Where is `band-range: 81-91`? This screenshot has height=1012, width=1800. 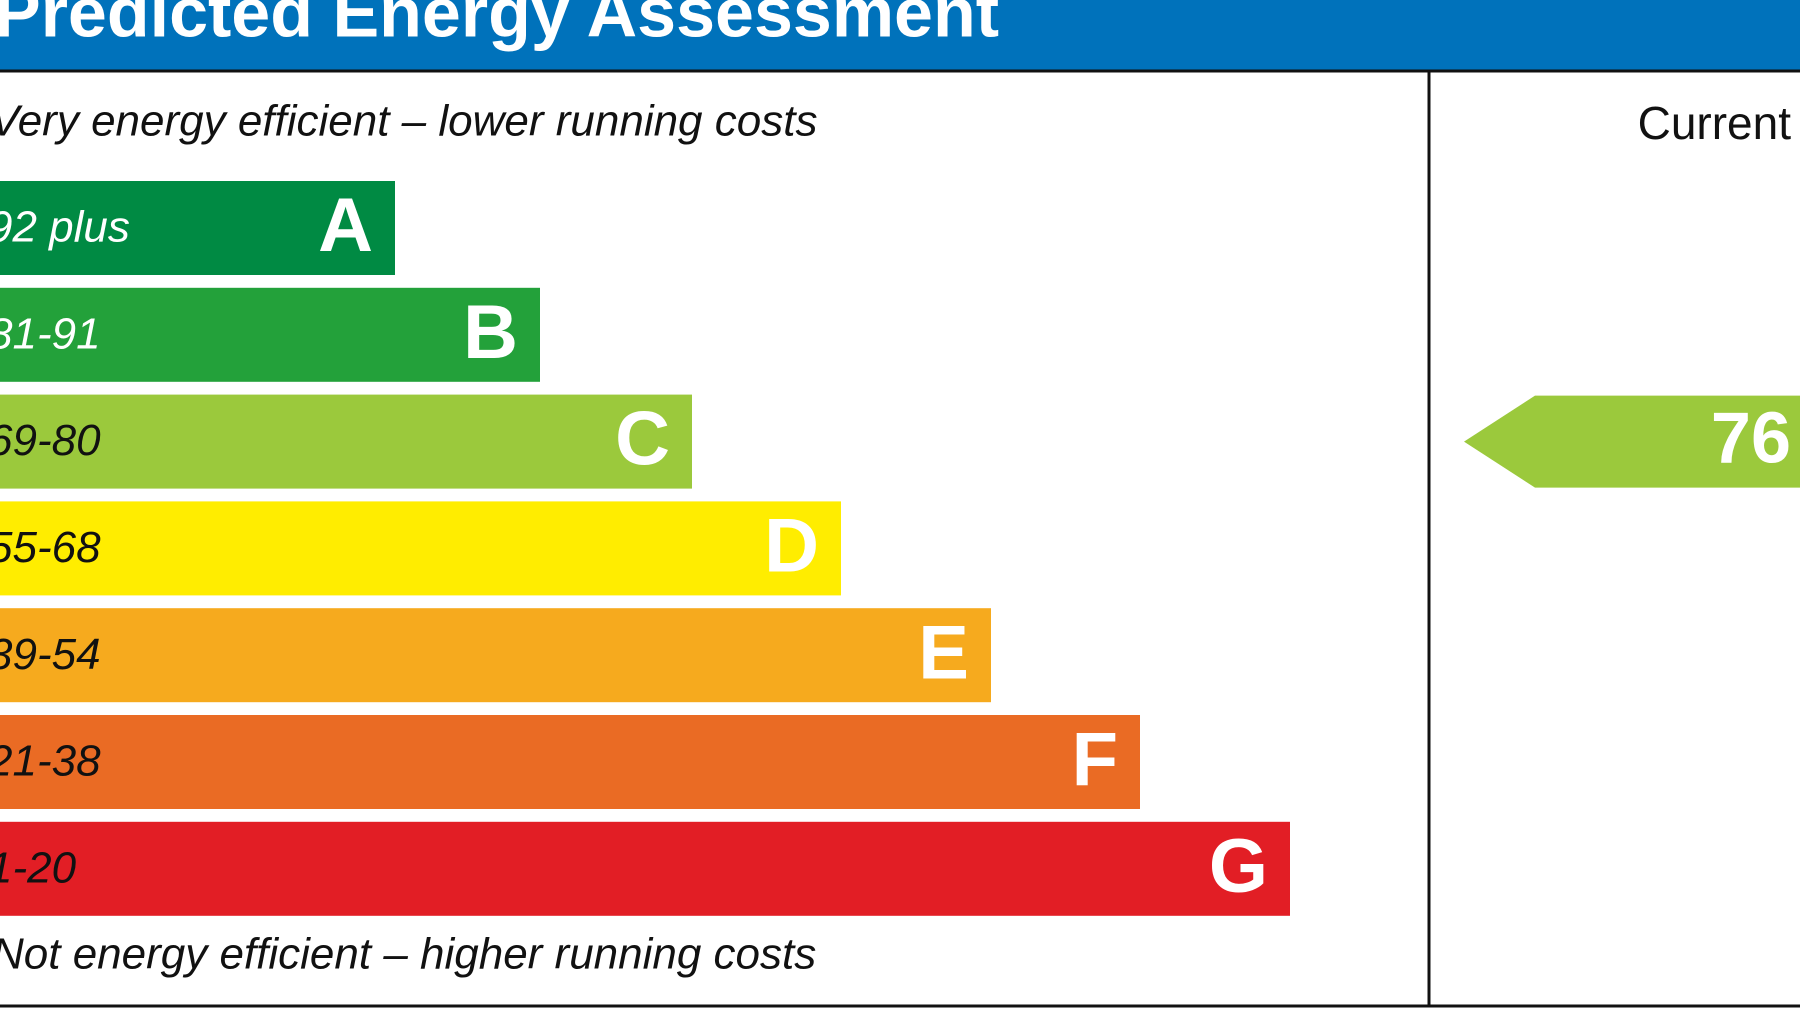 band-range: 81-91 is located at coordinates (50, 333).